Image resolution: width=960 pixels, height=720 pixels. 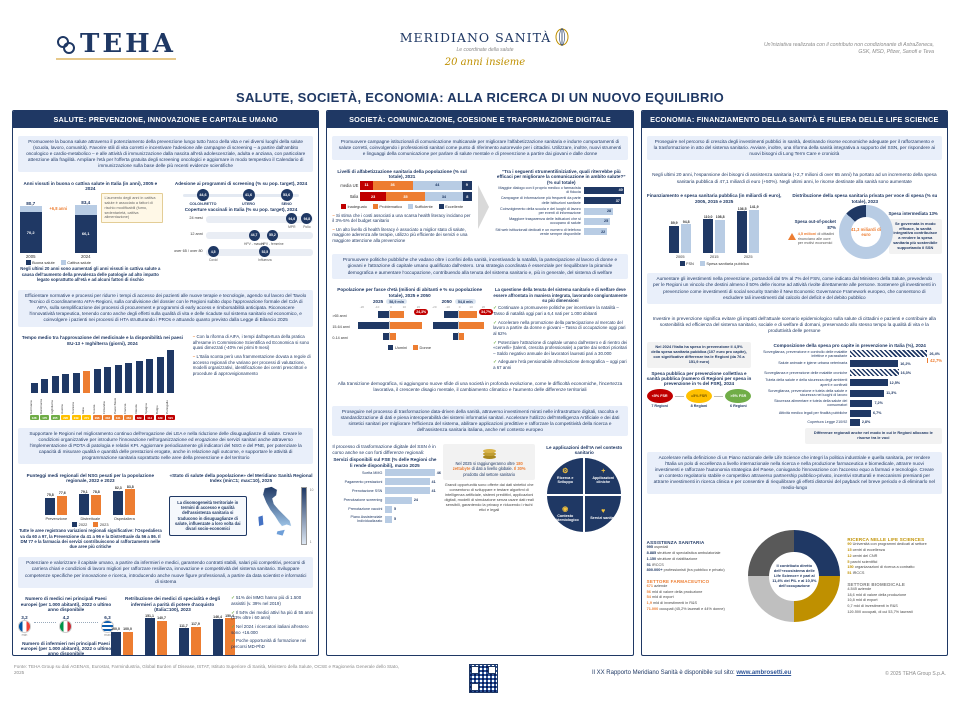 I want to click on category-label: 2025, so click(x=748, y=257).